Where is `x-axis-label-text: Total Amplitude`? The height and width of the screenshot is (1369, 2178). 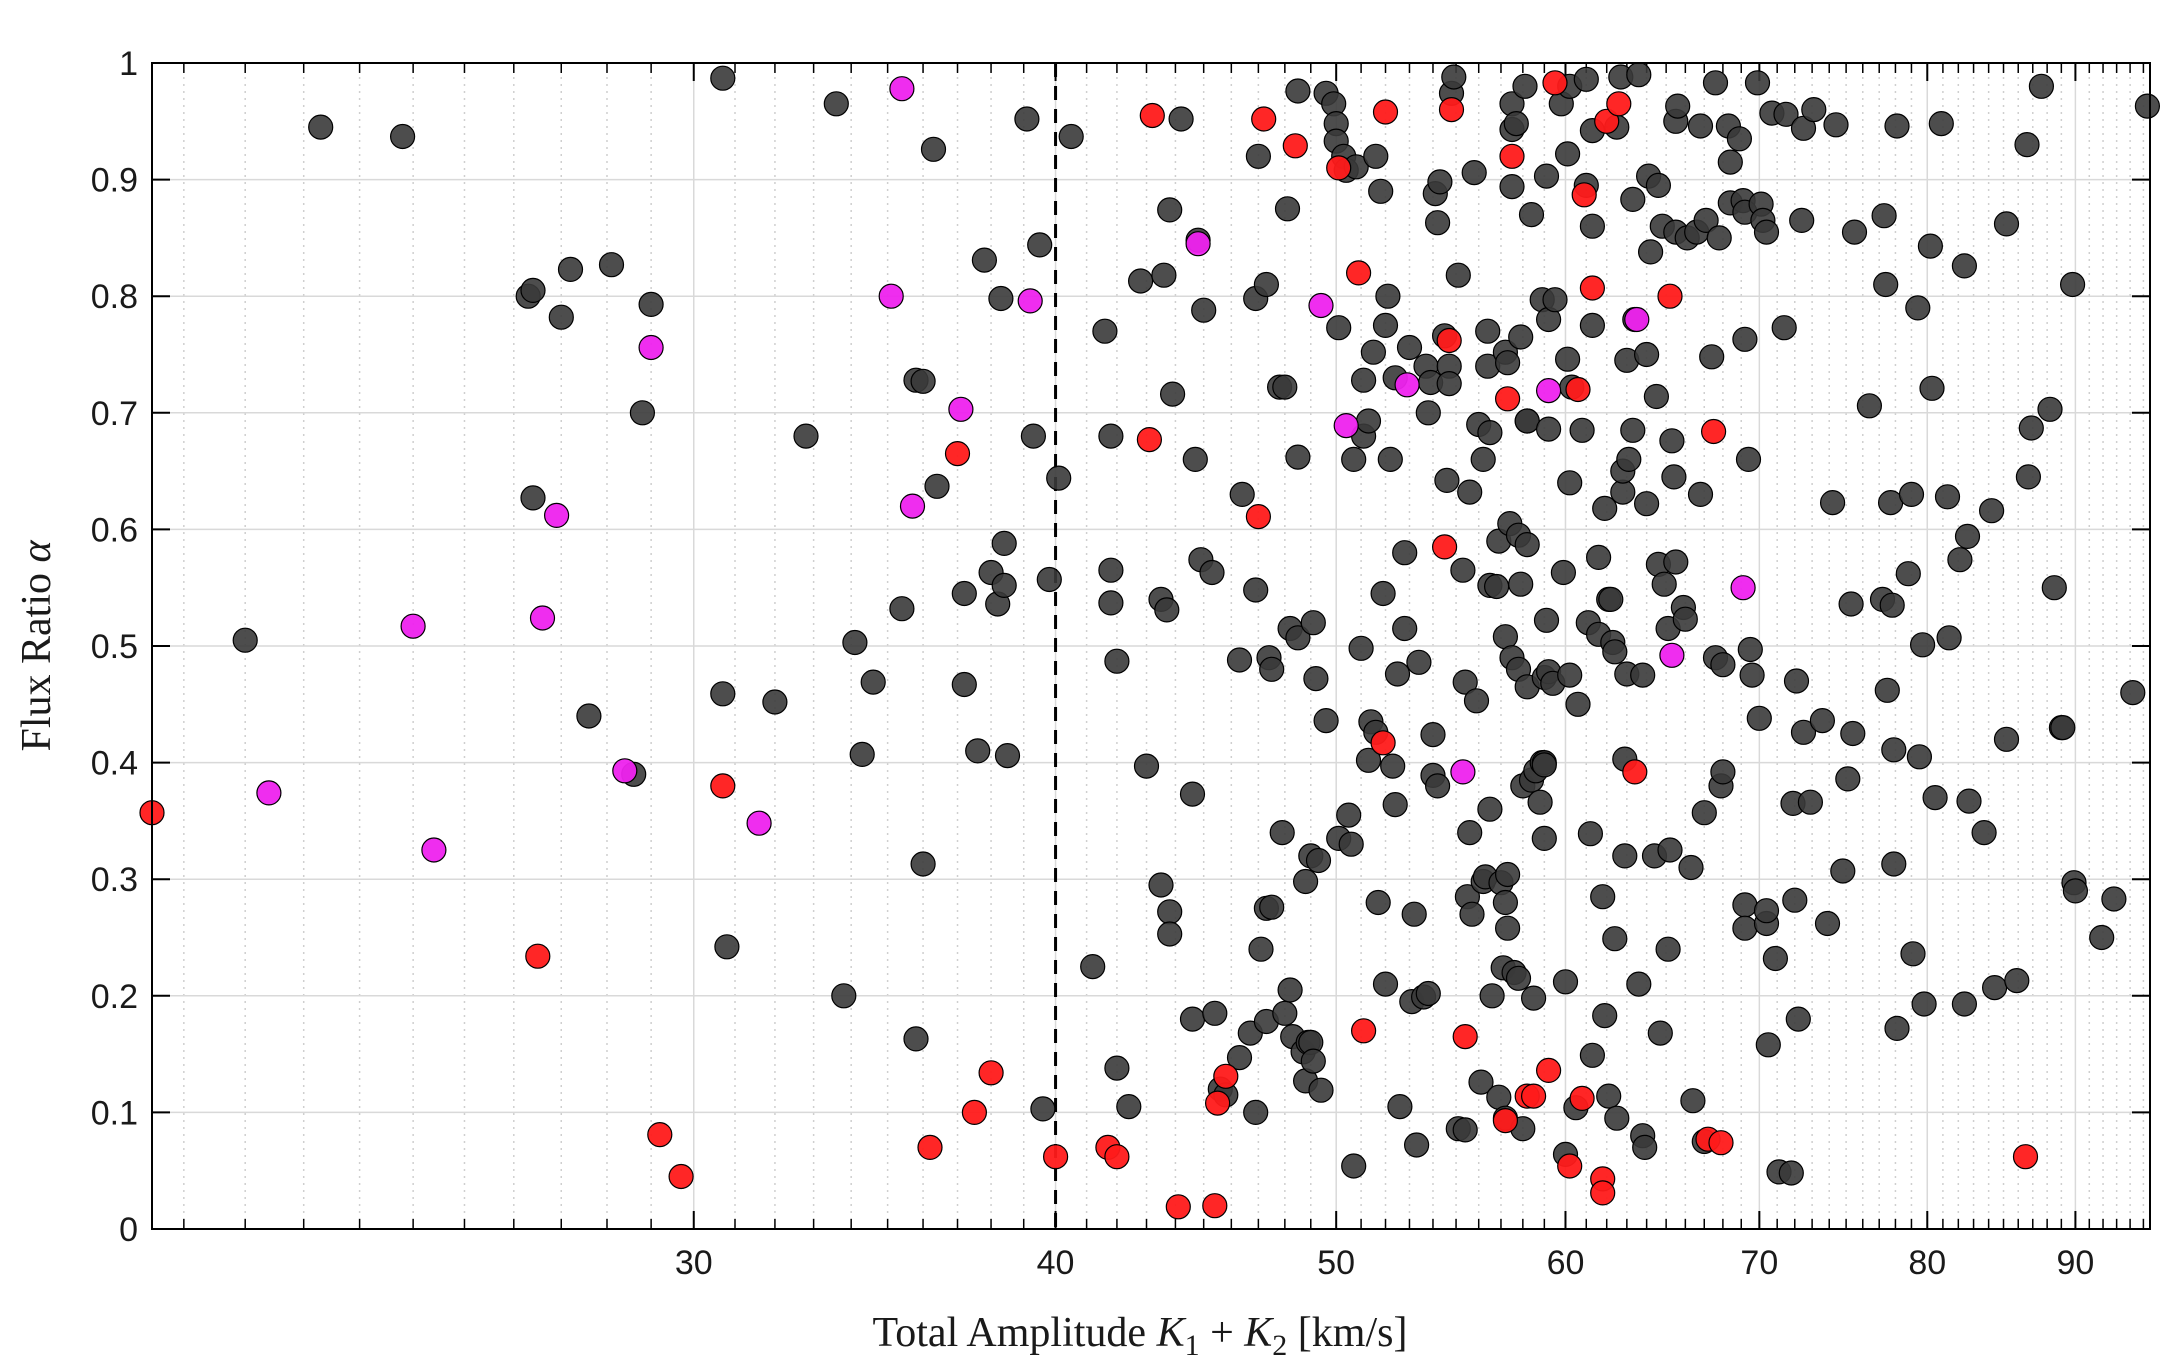 x-axis-label-text: Total Amplitude is located at coordinates (1015, 1333).